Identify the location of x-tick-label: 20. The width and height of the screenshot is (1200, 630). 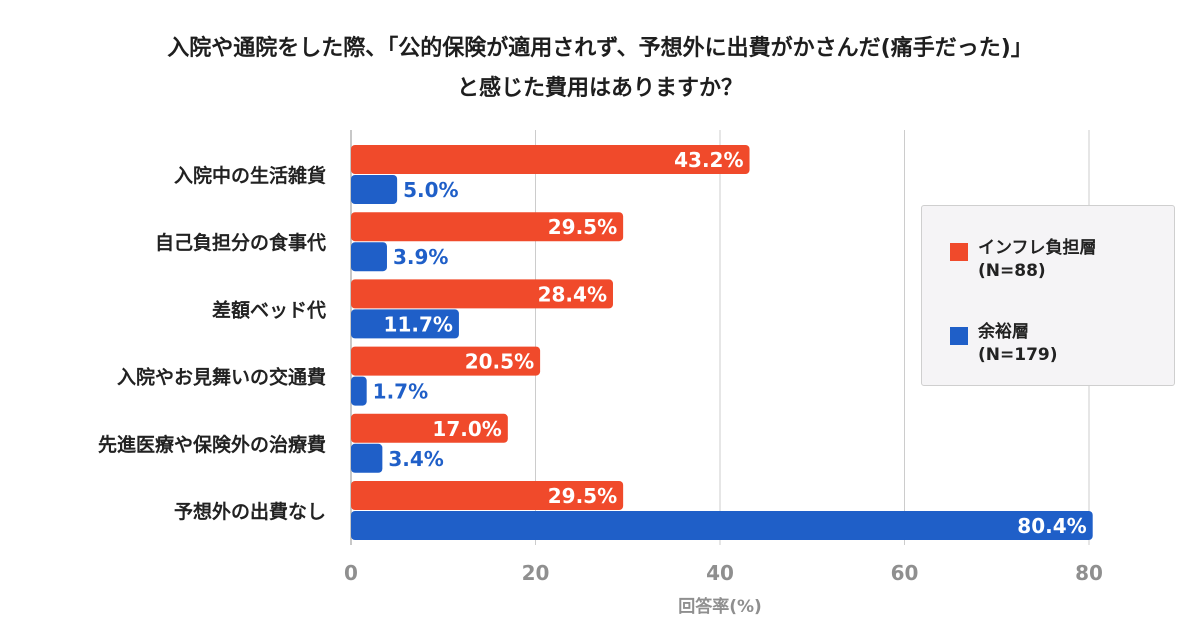
(536, 573).